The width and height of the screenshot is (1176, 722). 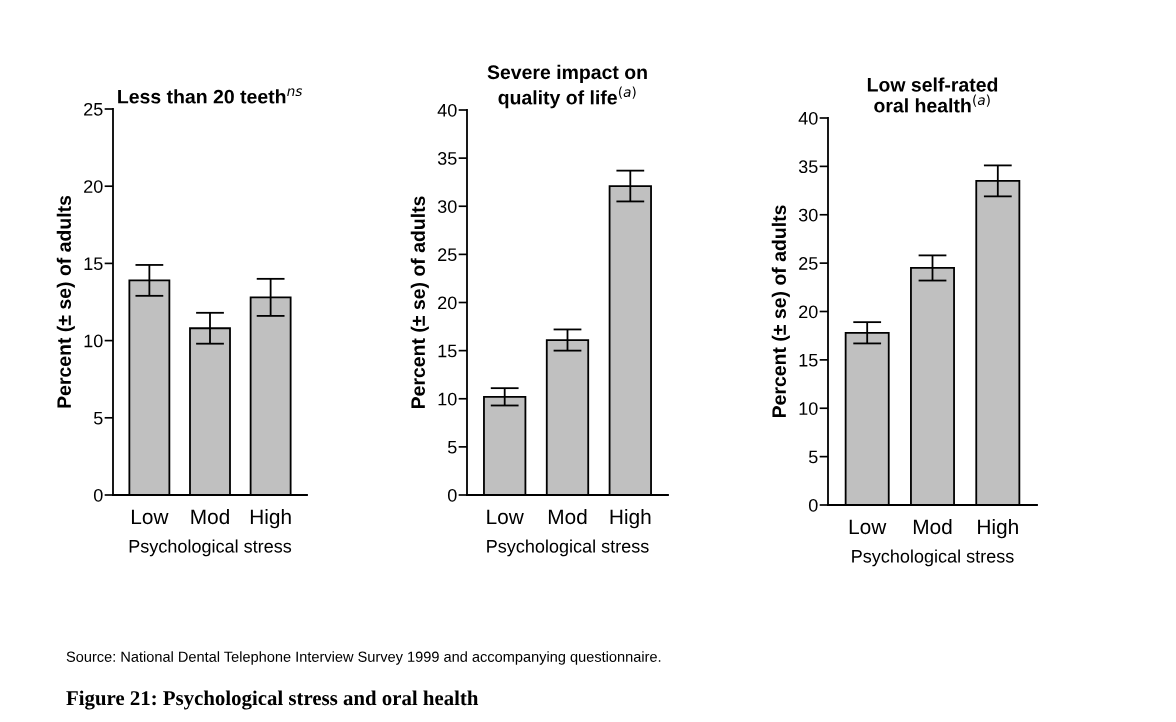 I want to click on caption: Figure 21: Psychological stress and oral health, so click(x=272, y=700).